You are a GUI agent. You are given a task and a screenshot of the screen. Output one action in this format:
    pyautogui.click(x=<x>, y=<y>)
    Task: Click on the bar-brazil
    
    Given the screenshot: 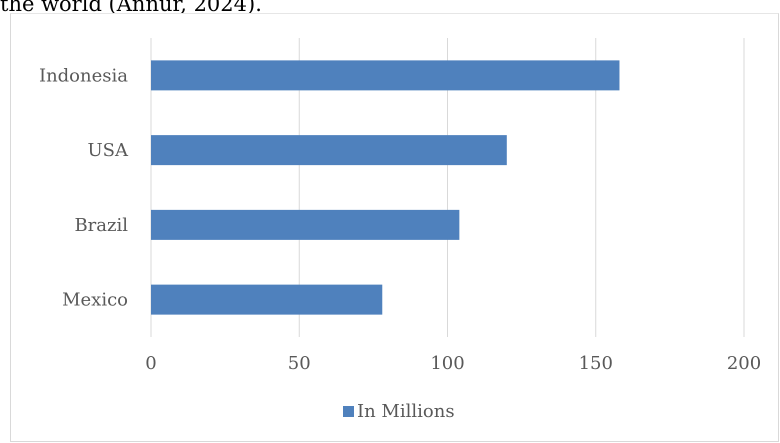 What is the action you would take?
    pyautogui.click(x=305, y=224)
    